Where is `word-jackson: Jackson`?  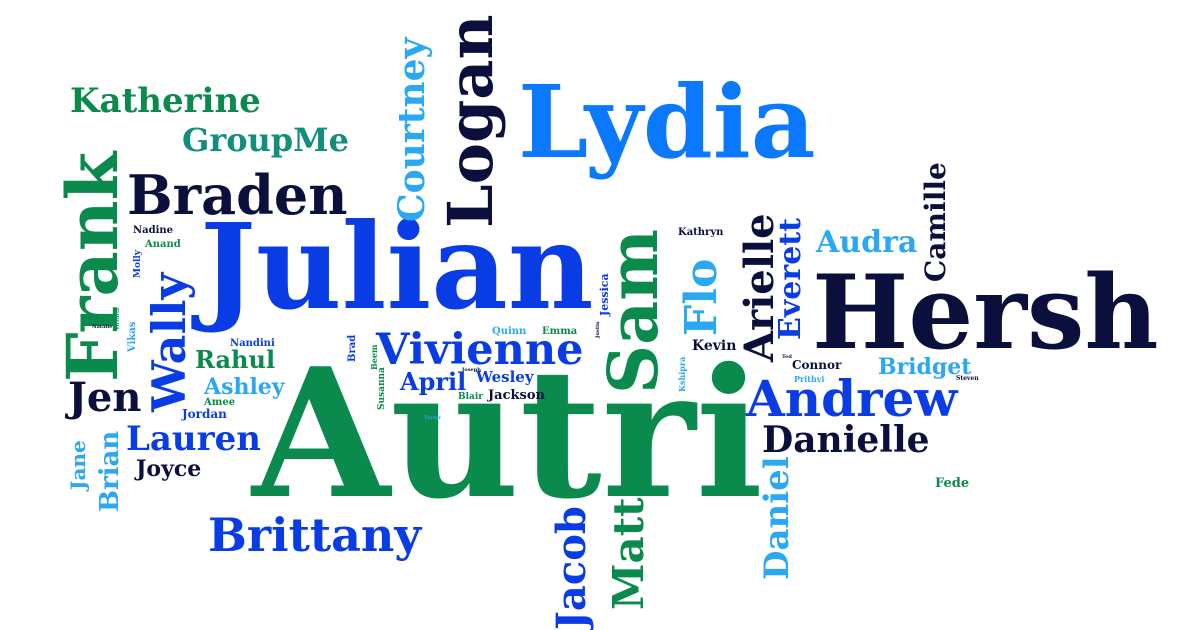 word-jackson: Jackson is located at coordinates (516, 395).